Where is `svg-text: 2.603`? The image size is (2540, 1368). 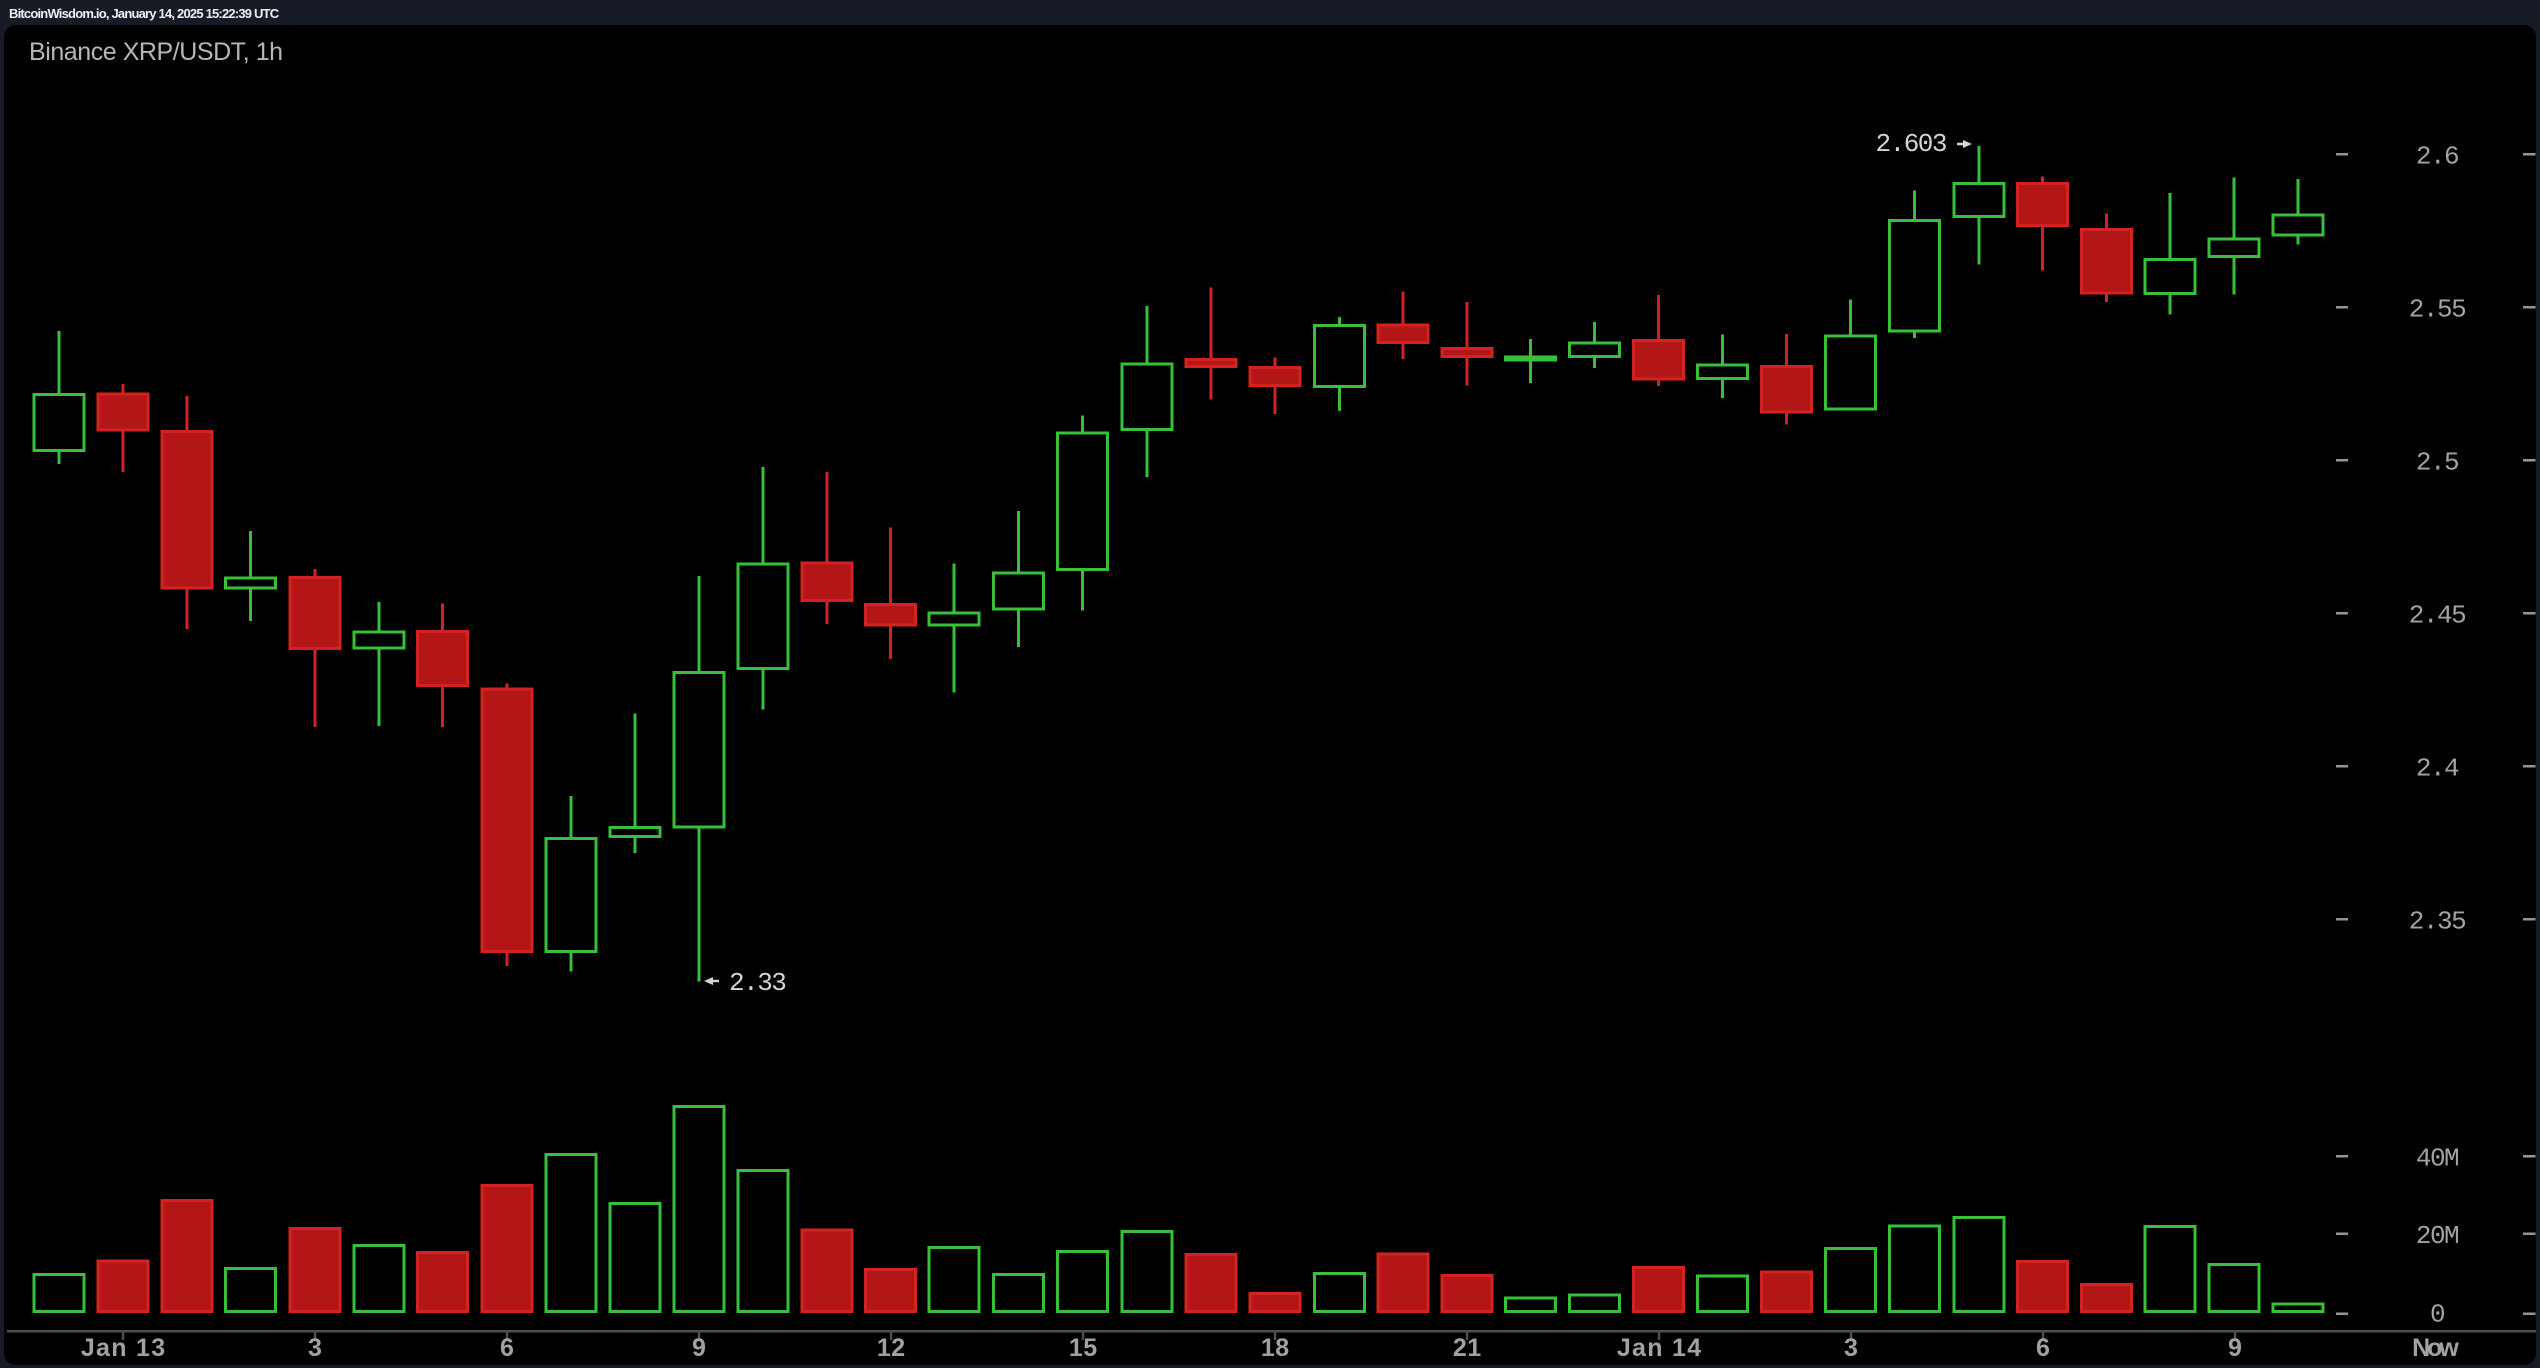
svg-text: 2.603 is located at coordinates (1910, 144).